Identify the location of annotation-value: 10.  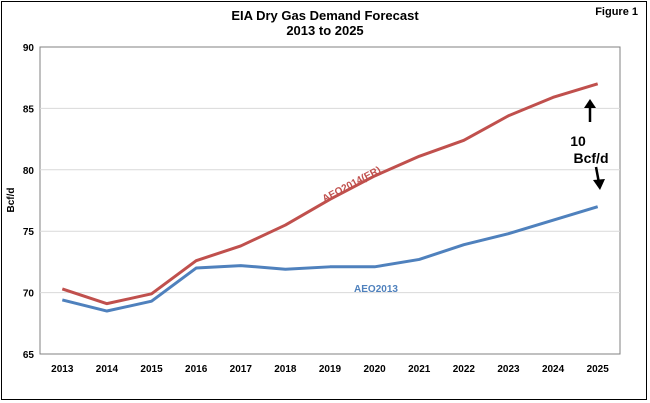
(578, 141).